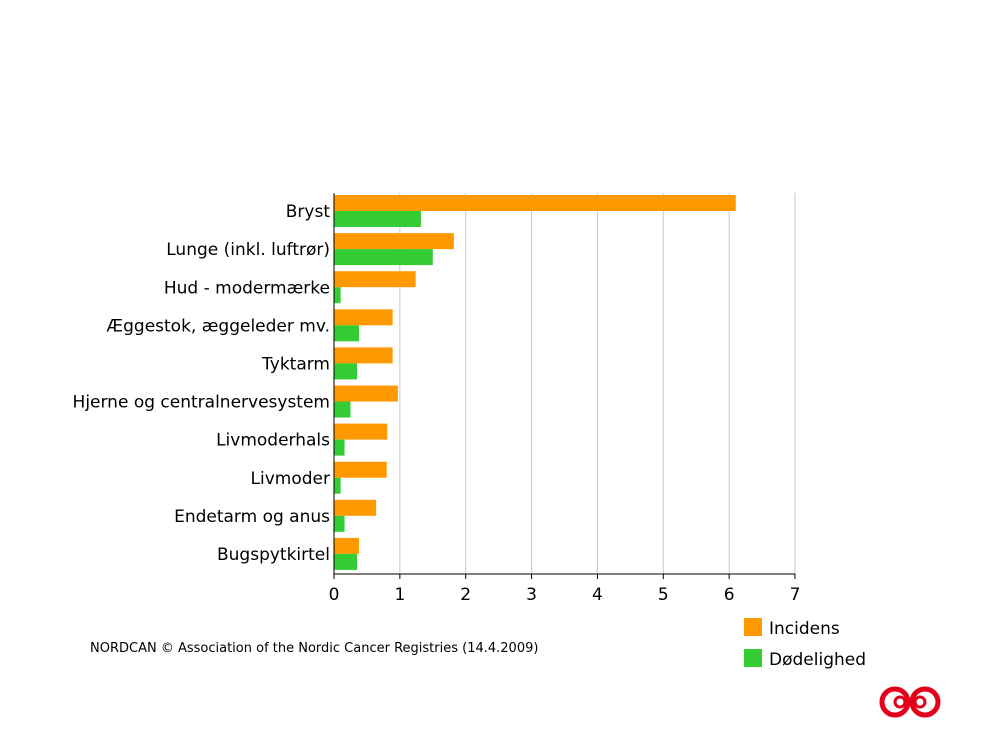 This screenshot has width=997, height=749. Describe the element at coordinates (308, 212) in the screenshot. I see `category-label: Bryst` at that location.